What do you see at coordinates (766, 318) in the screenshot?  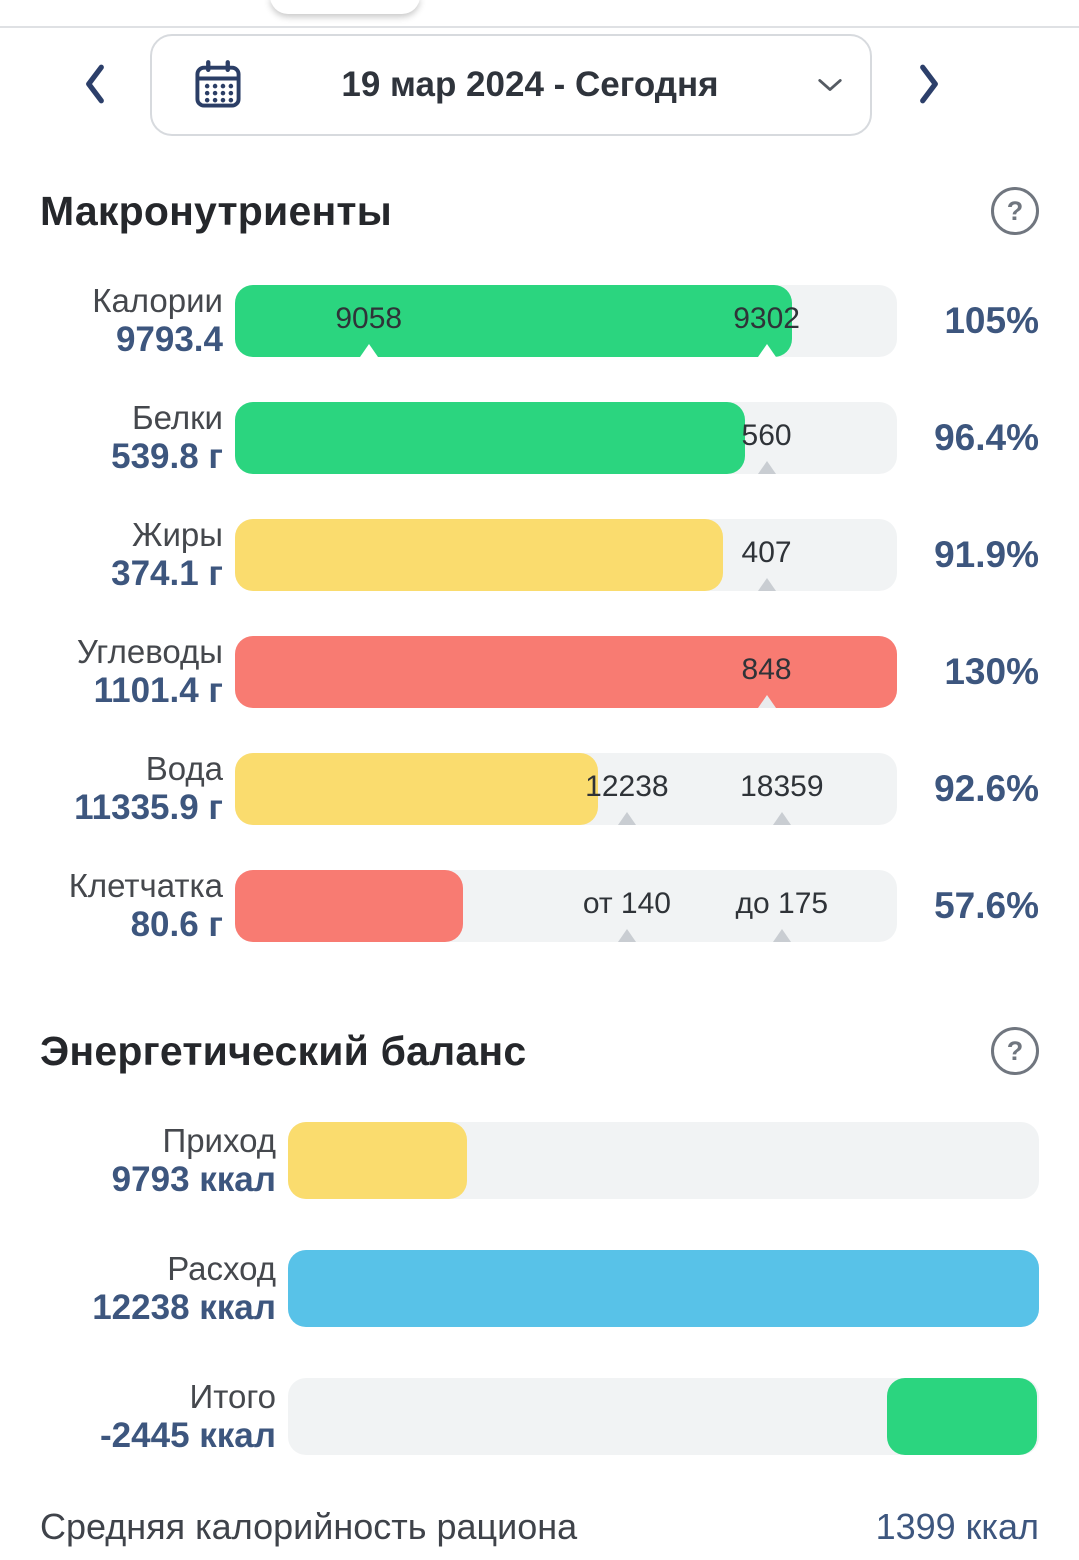 I see `bar-marker-label: 9302` at bounding box center [766, 318].